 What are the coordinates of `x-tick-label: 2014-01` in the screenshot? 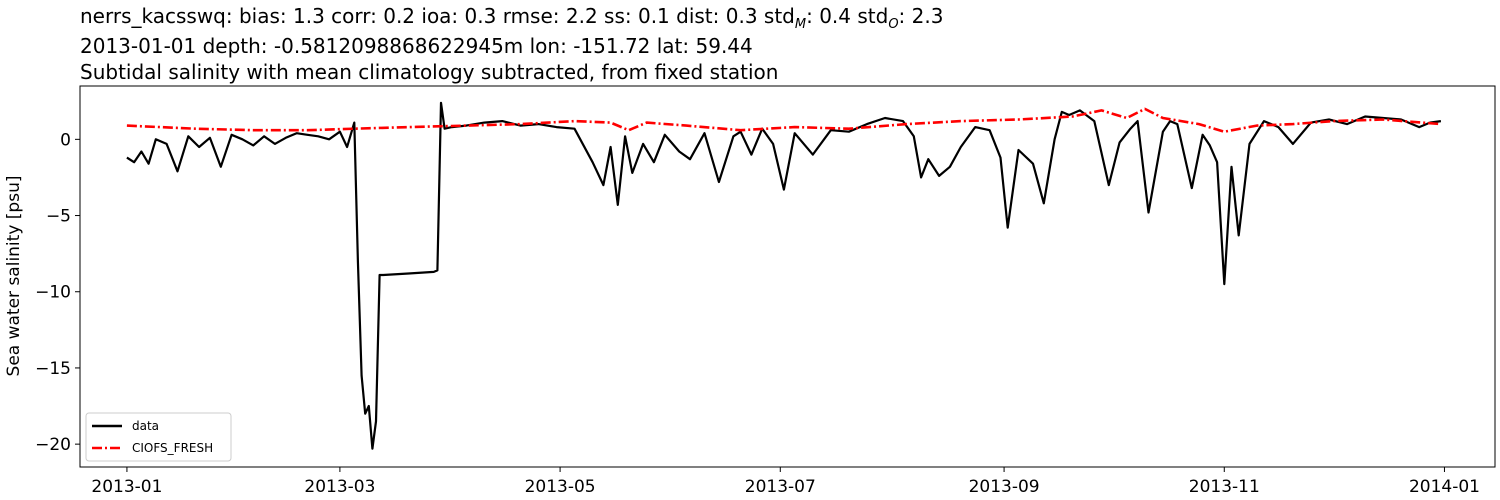 It's located at (1444, 487).